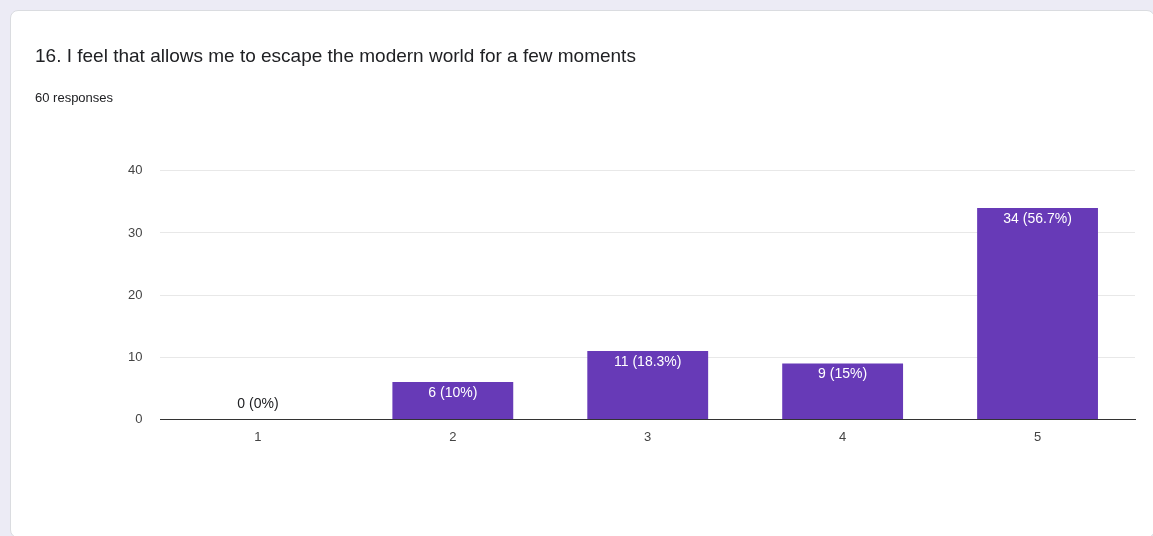  I want to click on data-label: 6 (10%), so click(453, 391).